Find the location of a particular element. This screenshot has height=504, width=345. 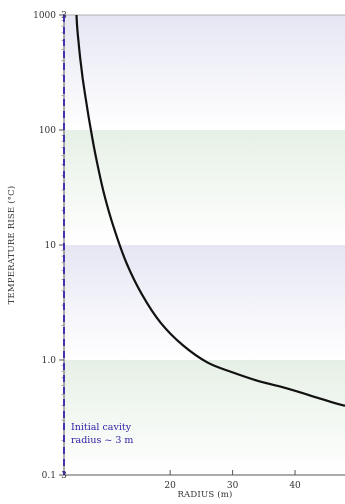

y-tick-label: 100 is located at coordinates (47, 131).